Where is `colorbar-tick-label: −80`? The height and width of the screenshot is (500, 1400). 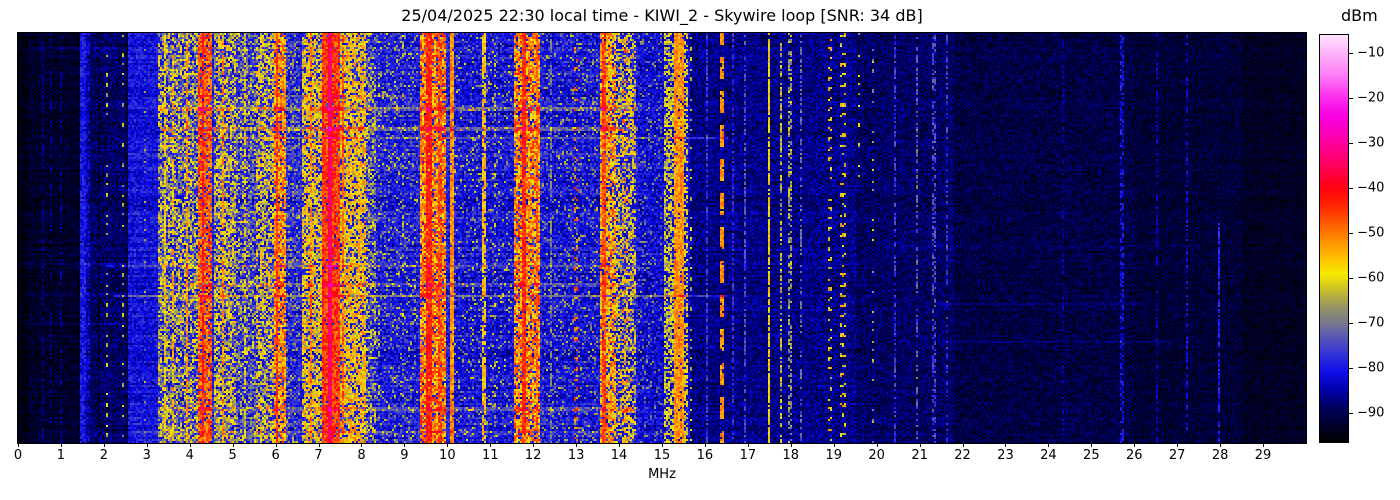
colorbar-tick-label: −80 is located at coordinates (1371, 368).